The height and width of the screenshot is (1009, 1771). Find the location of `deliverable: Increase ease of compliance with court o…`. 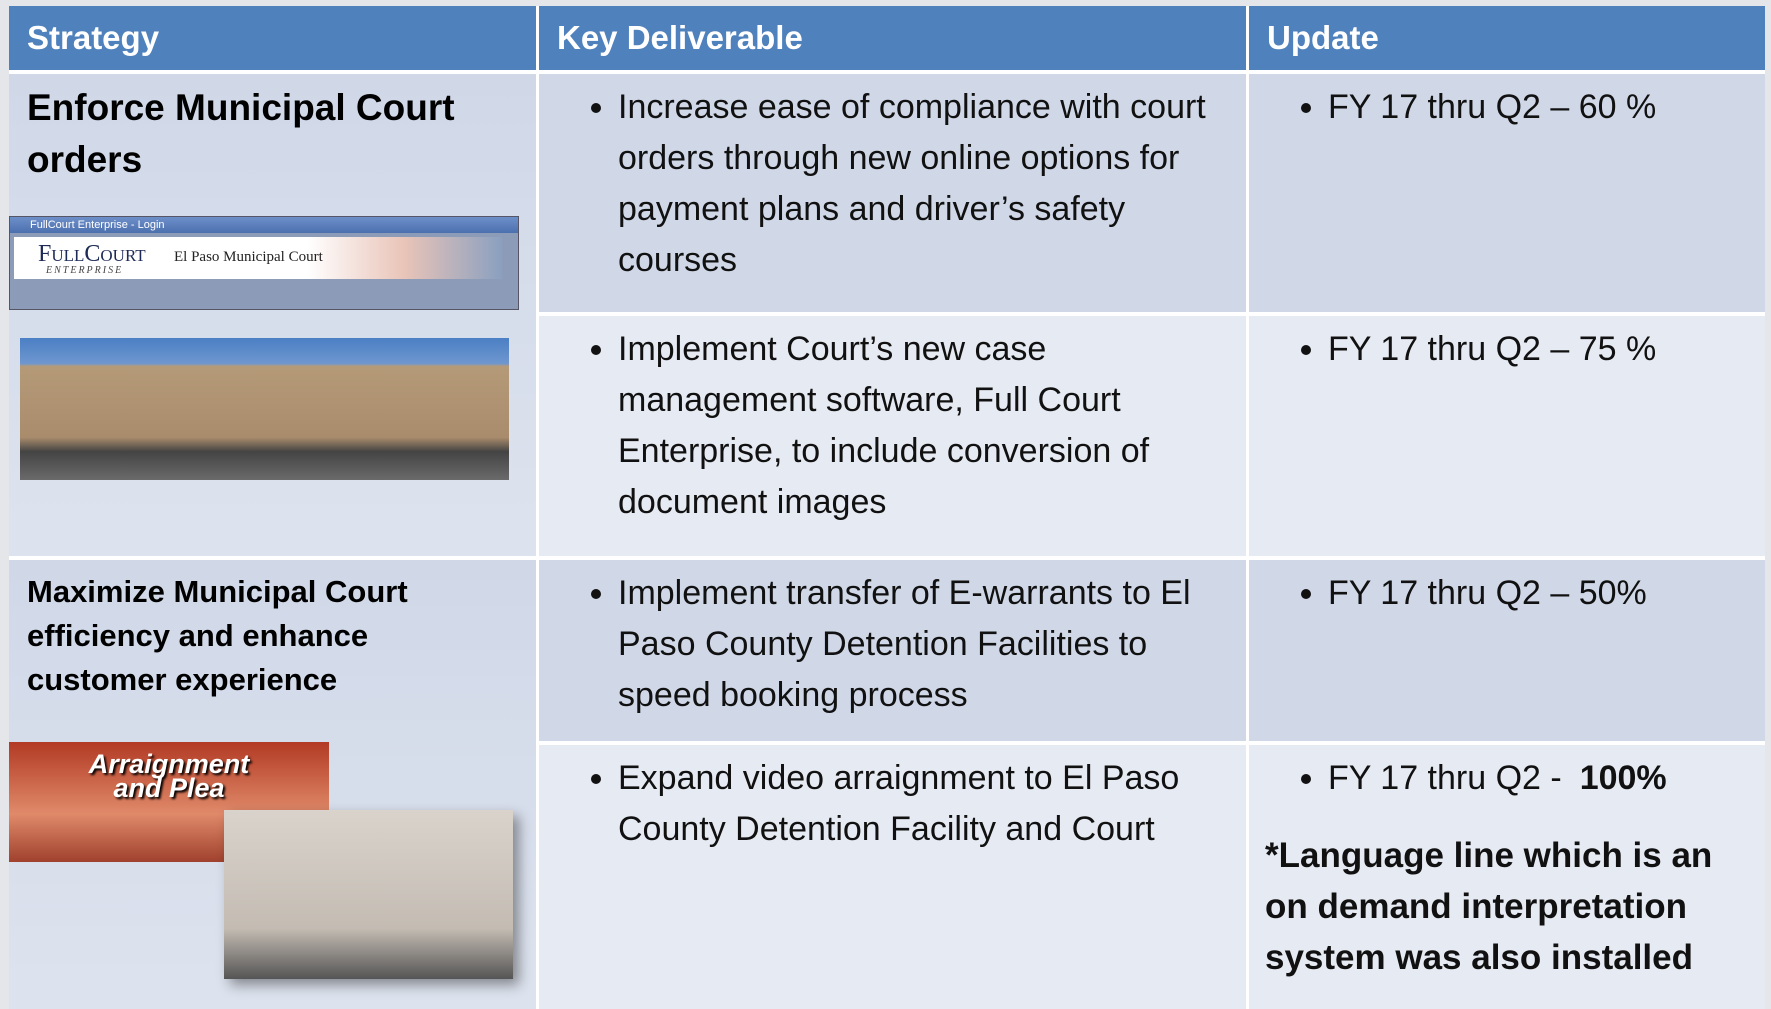

deliverable: Increase ease of compliance with court o… is located at coordinates (922, 184).